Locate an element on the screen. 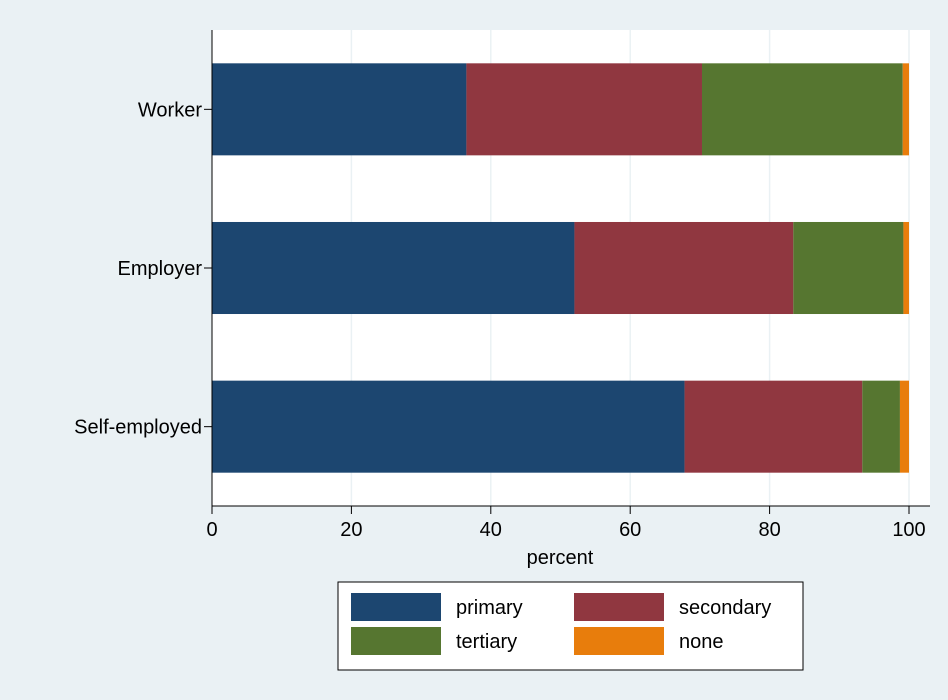  x-tick-label: 60 is located at coordinates (630, 530).